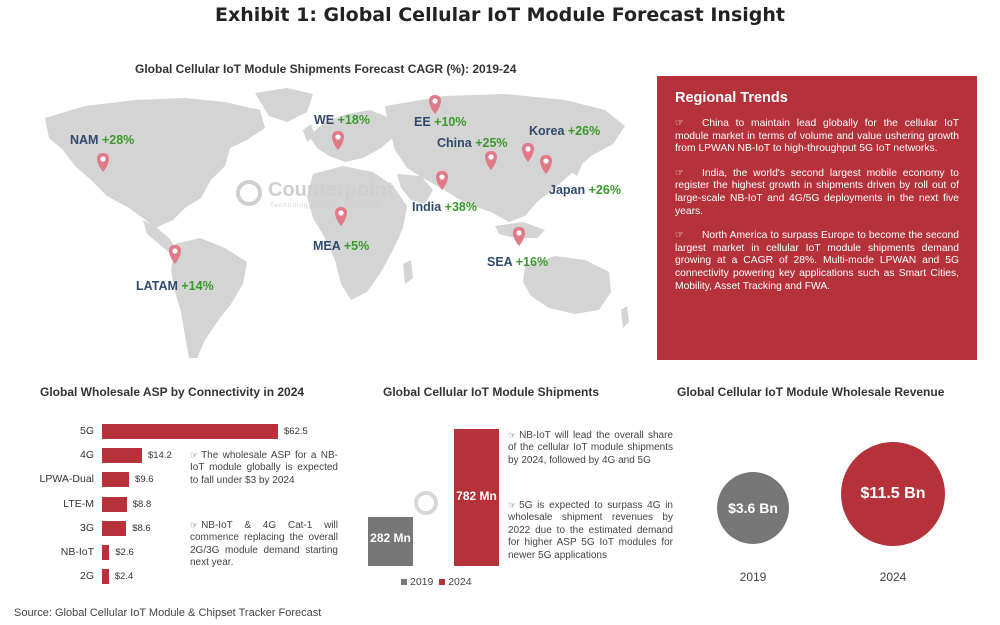  What do you see at coordinates (417, 582) in the screenshot?
I see `legend-item-2019: 2019` at bounding box center [417, 582].